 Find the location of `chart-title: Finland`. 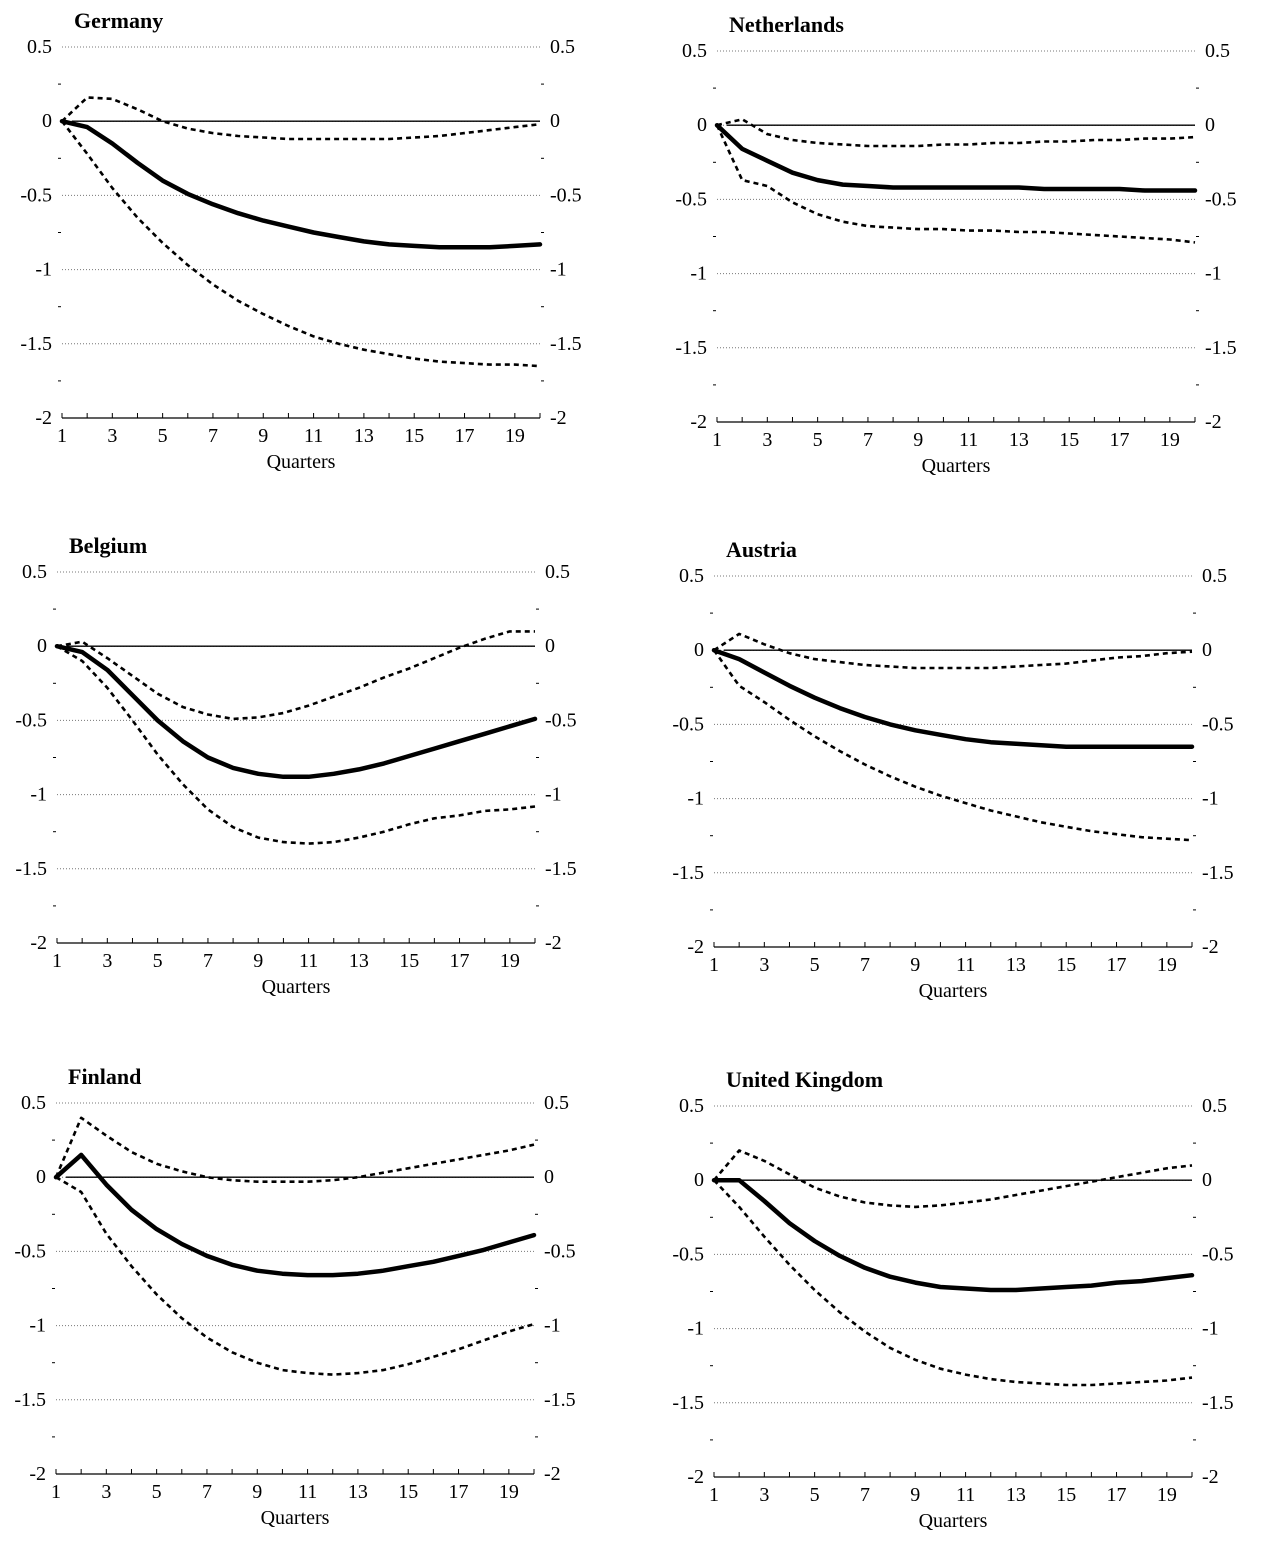

chart-title: Finland is located at coordinates (104, 1076).